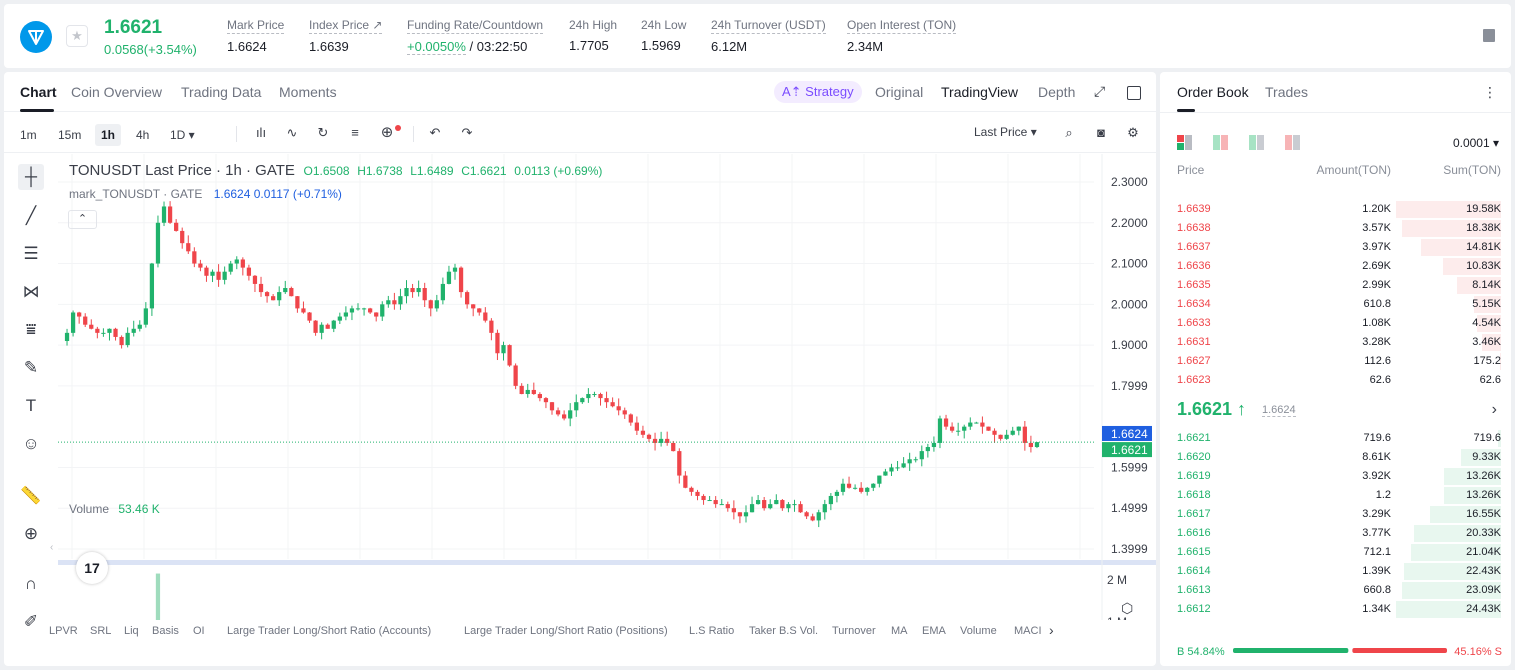 The image size is (1515, 670). What do you see at coordinates (28, 135) in the screenshot?
I see `timeframe-1m: 1m` at bounding box center [28, 135].